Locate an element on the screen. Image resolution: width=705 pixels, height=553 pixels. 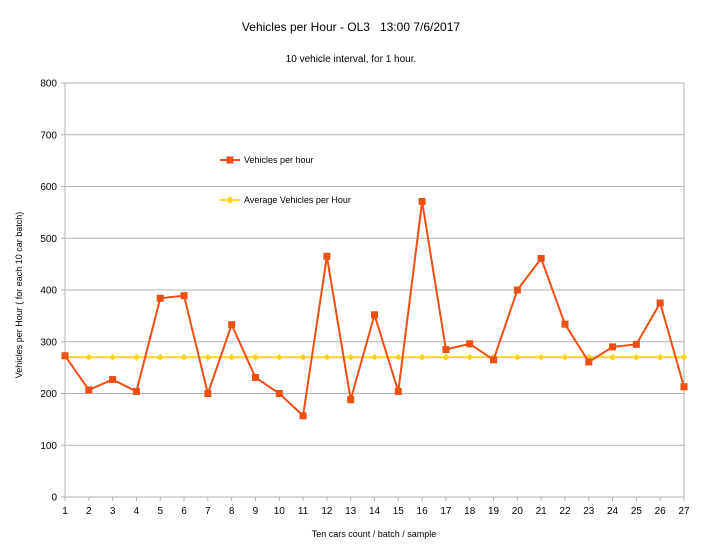
x-tick-label: 16 is located at coordinates (423, 511).